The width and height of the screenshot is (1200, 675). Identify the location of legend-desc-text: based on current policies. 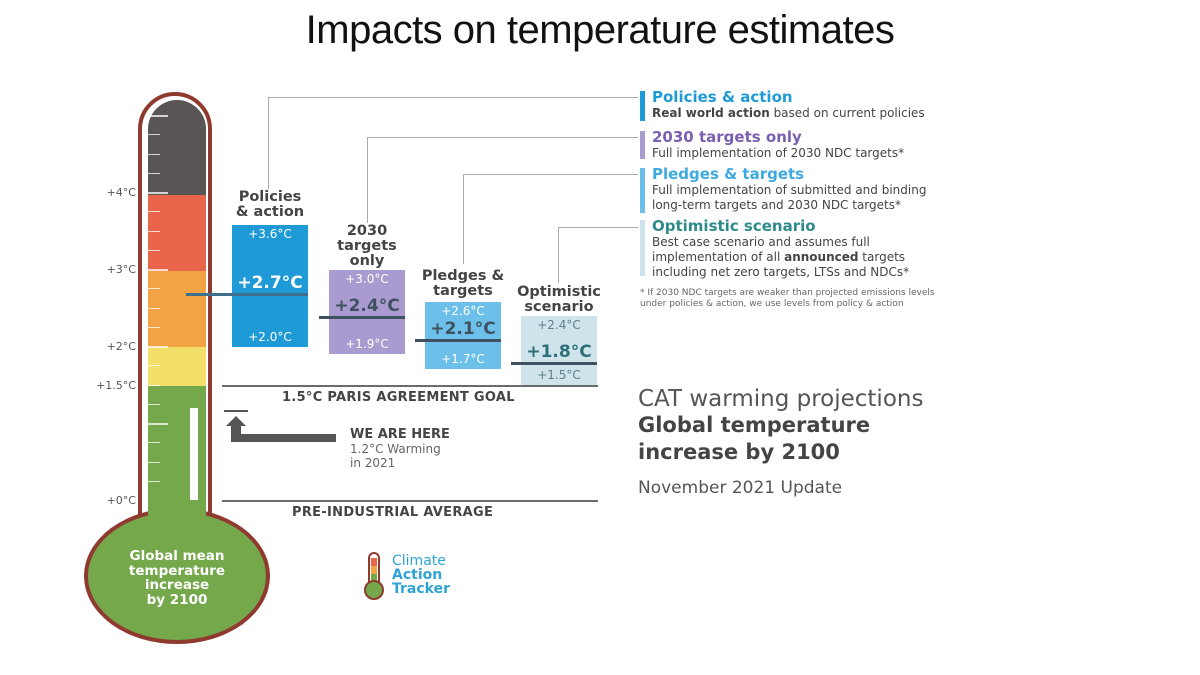
(847, 113).